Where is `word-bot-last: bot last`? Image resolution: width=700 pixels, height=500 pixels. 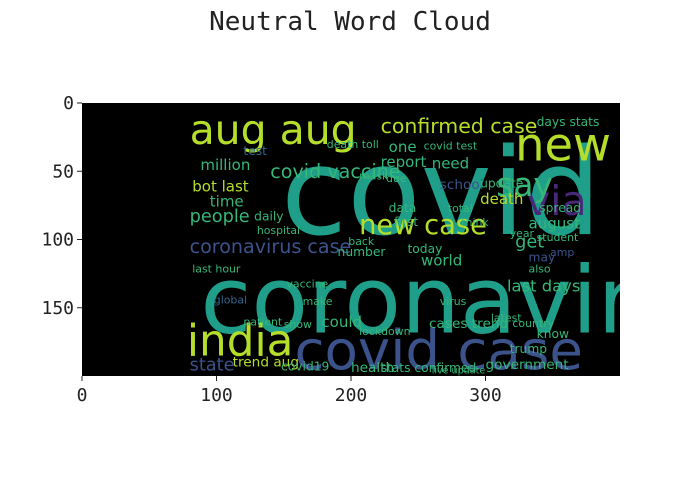
word-bot-last: bot last is located at coordinates (220, 187).